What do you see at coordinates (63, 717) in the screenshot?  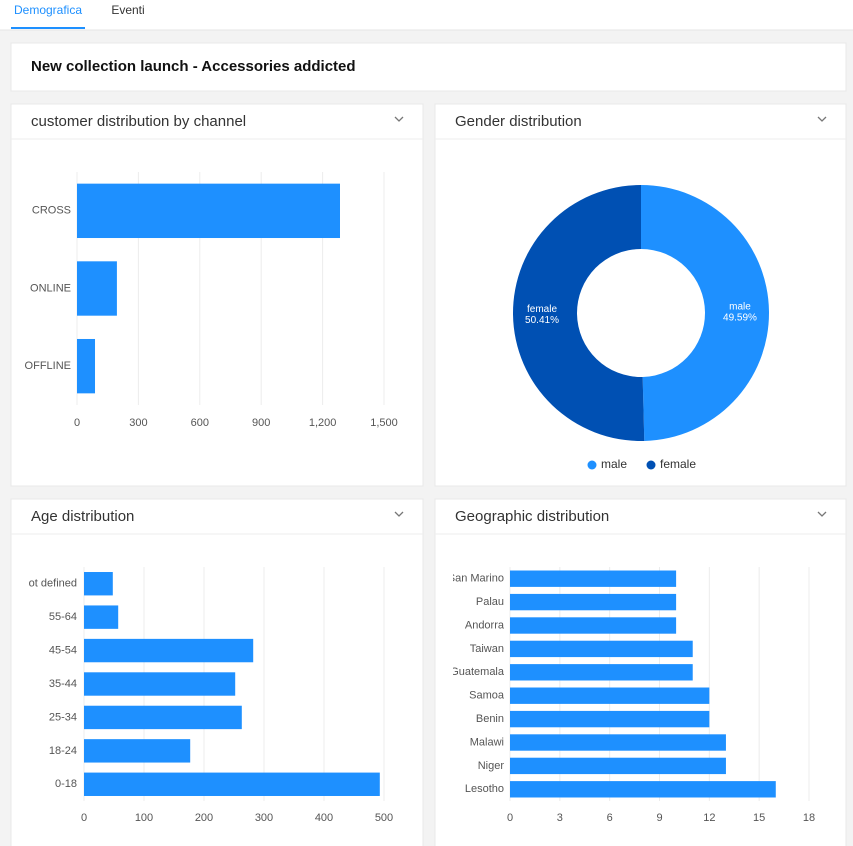 I see `y-tick-label: 25-34` at bounding box center [63, 717].